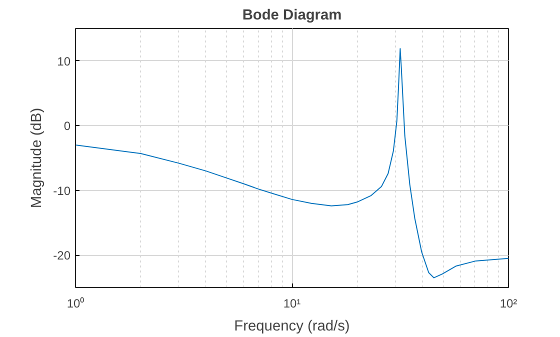 The image size is (560, 337). Describe the element at coordinates (75, 303) in the screenshot. I see `x-tick-label: 10⁰` at that location.